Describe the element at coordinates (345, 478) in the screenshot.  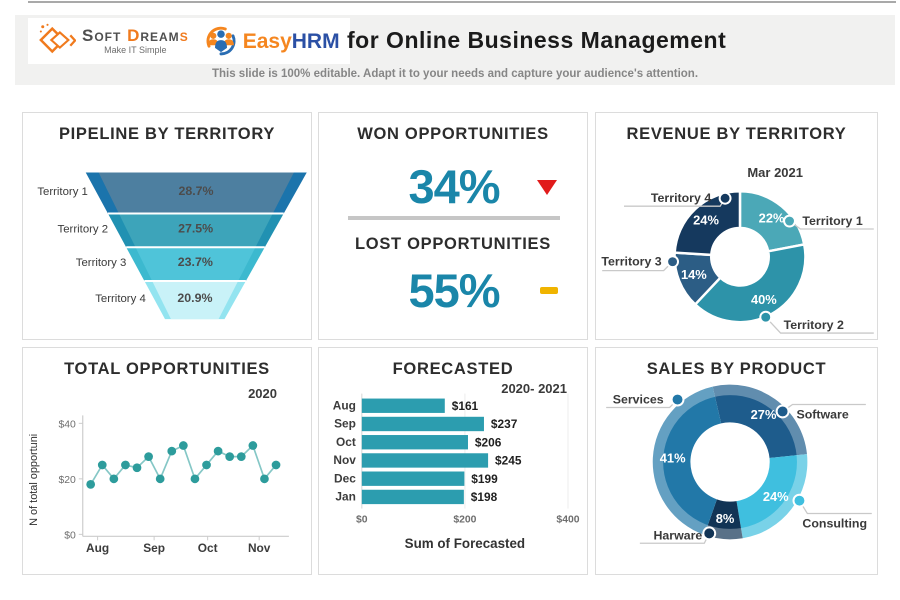
I see `bar-category-label: Dec` at that location.